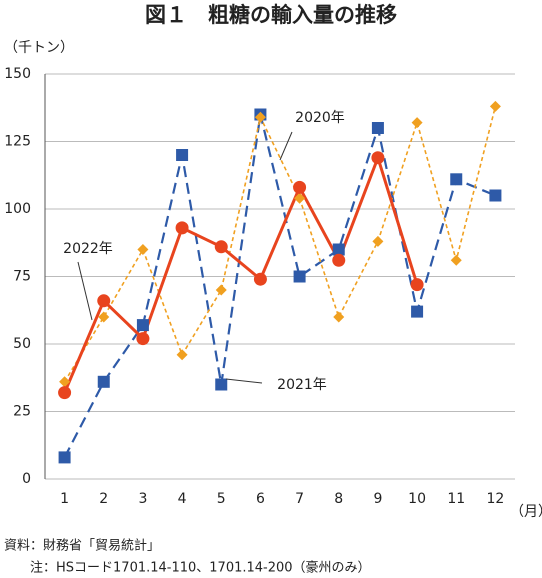 The height and width of the screenshot is (578, 542). Describe the element at coordinates (320, 118) in the screenshot. I see `series-label: 2020年` at that location.